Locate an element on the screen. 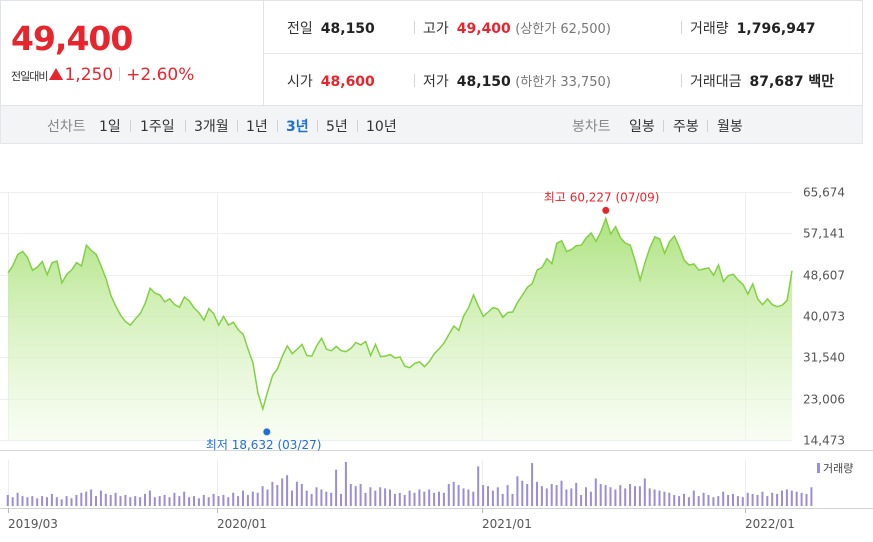  tab-5-years: 5년 is located at coordinates (337, 127).